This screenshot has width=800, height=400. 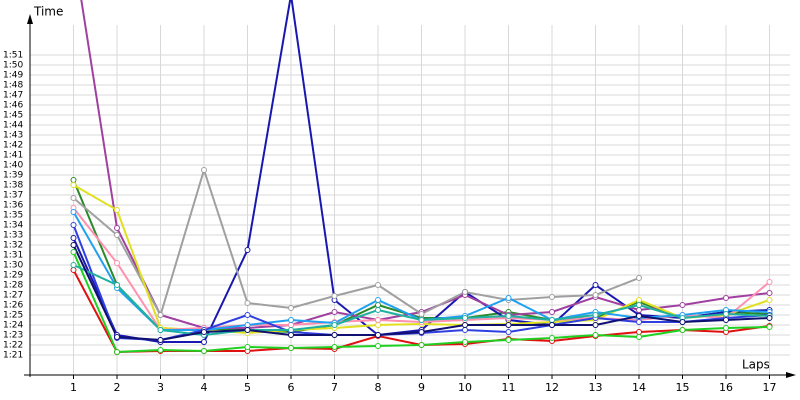 I want to click on y-tick-label: 1:47, so click(x=13, y=96).